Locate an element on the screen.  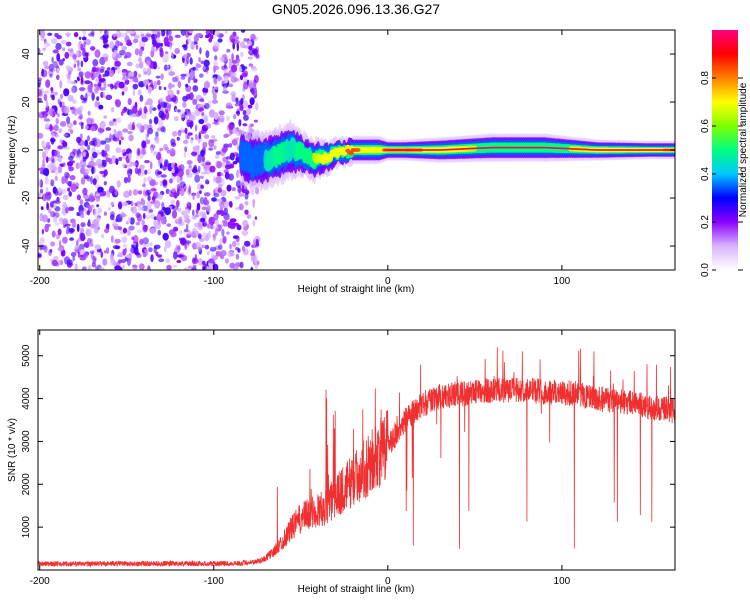
spectrogram-ridge-layer is located at coordinates (457, 155).